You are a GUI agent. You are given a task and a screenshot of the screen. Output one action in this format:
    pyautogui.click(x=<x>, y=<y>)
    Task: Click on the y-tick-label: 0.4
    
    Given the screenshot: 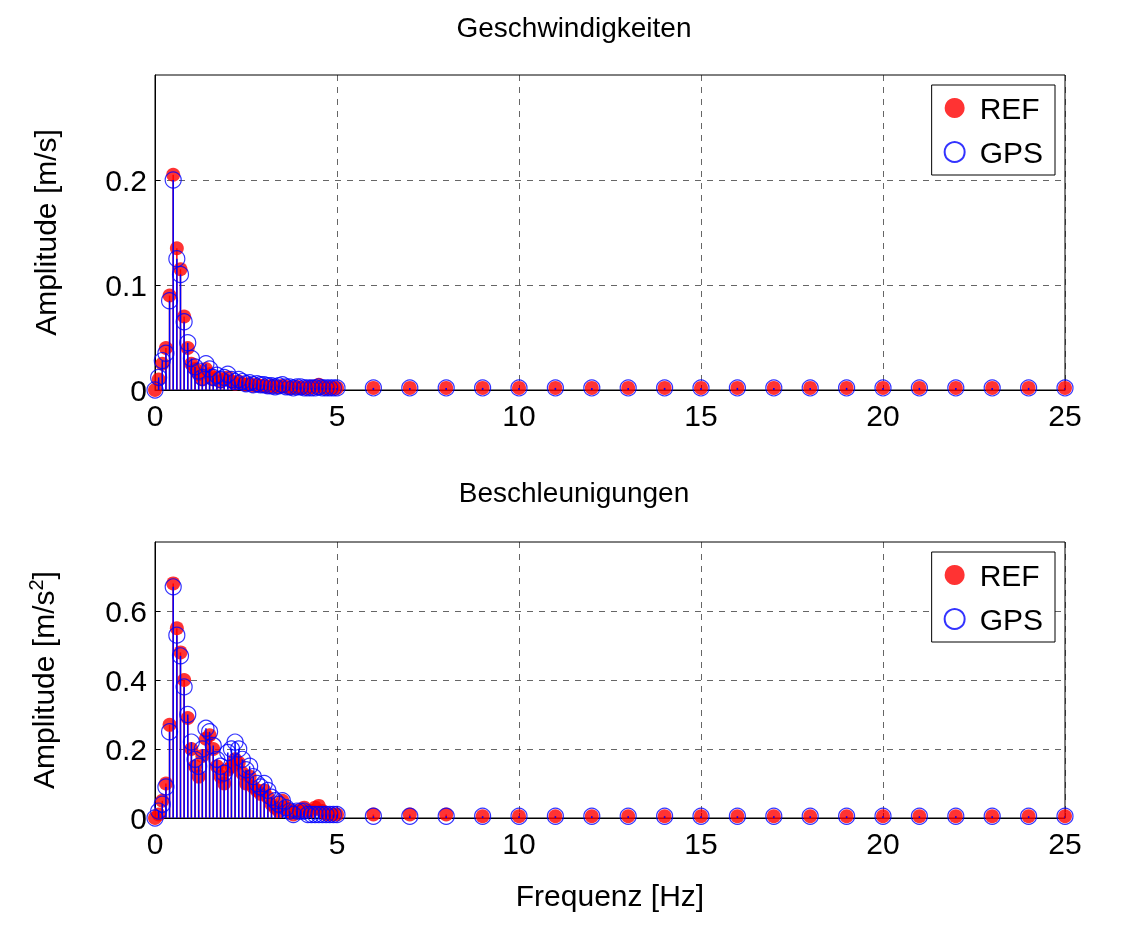 What is the action you would take?
    pyautogui.click(x=126, y=680)
    